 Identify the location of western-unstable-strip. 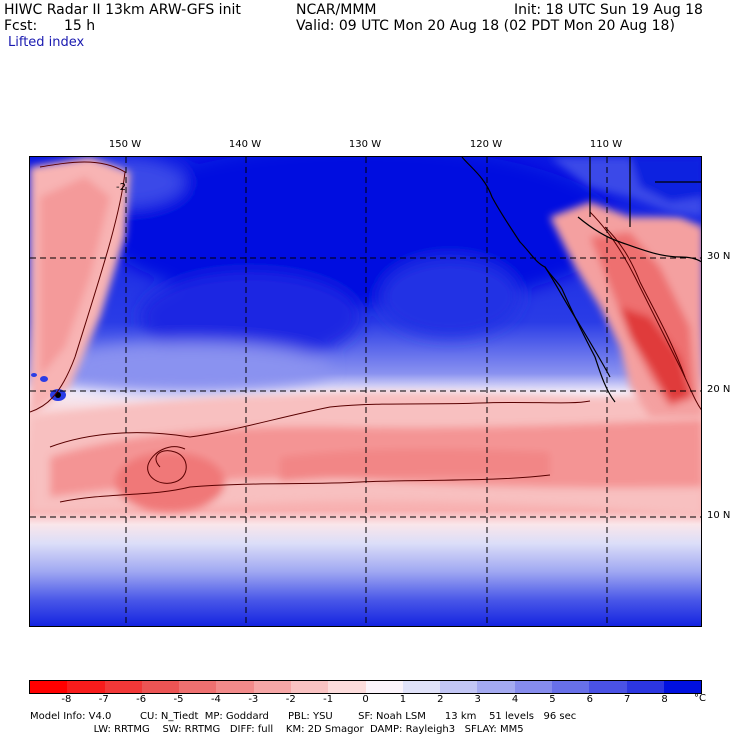
(80, 287).